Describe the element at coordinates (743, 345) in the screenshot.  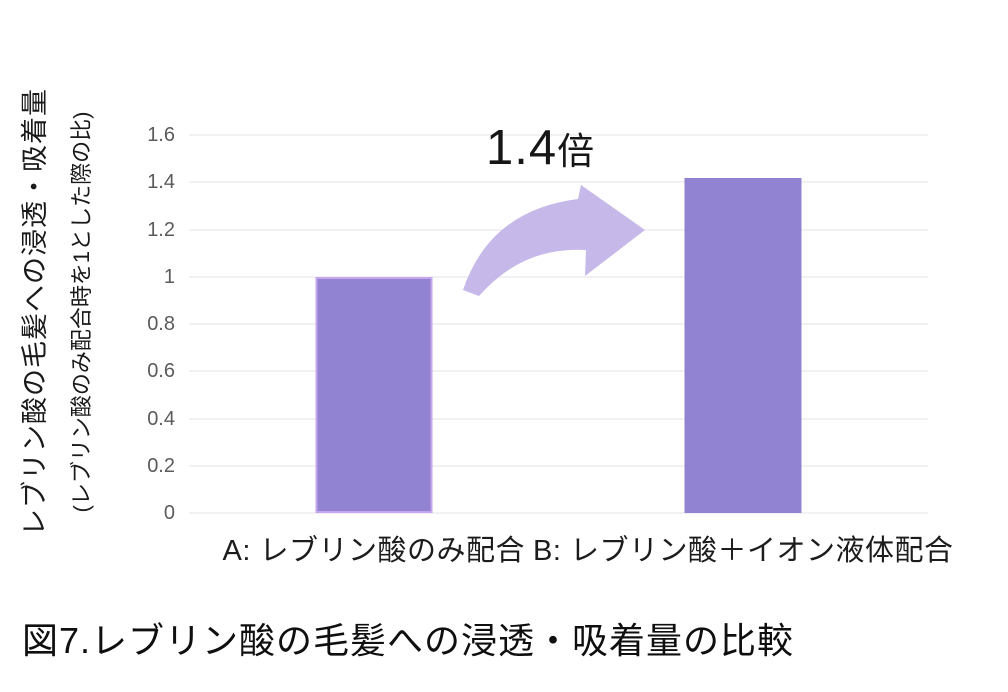
I see `bar-b` at that location.